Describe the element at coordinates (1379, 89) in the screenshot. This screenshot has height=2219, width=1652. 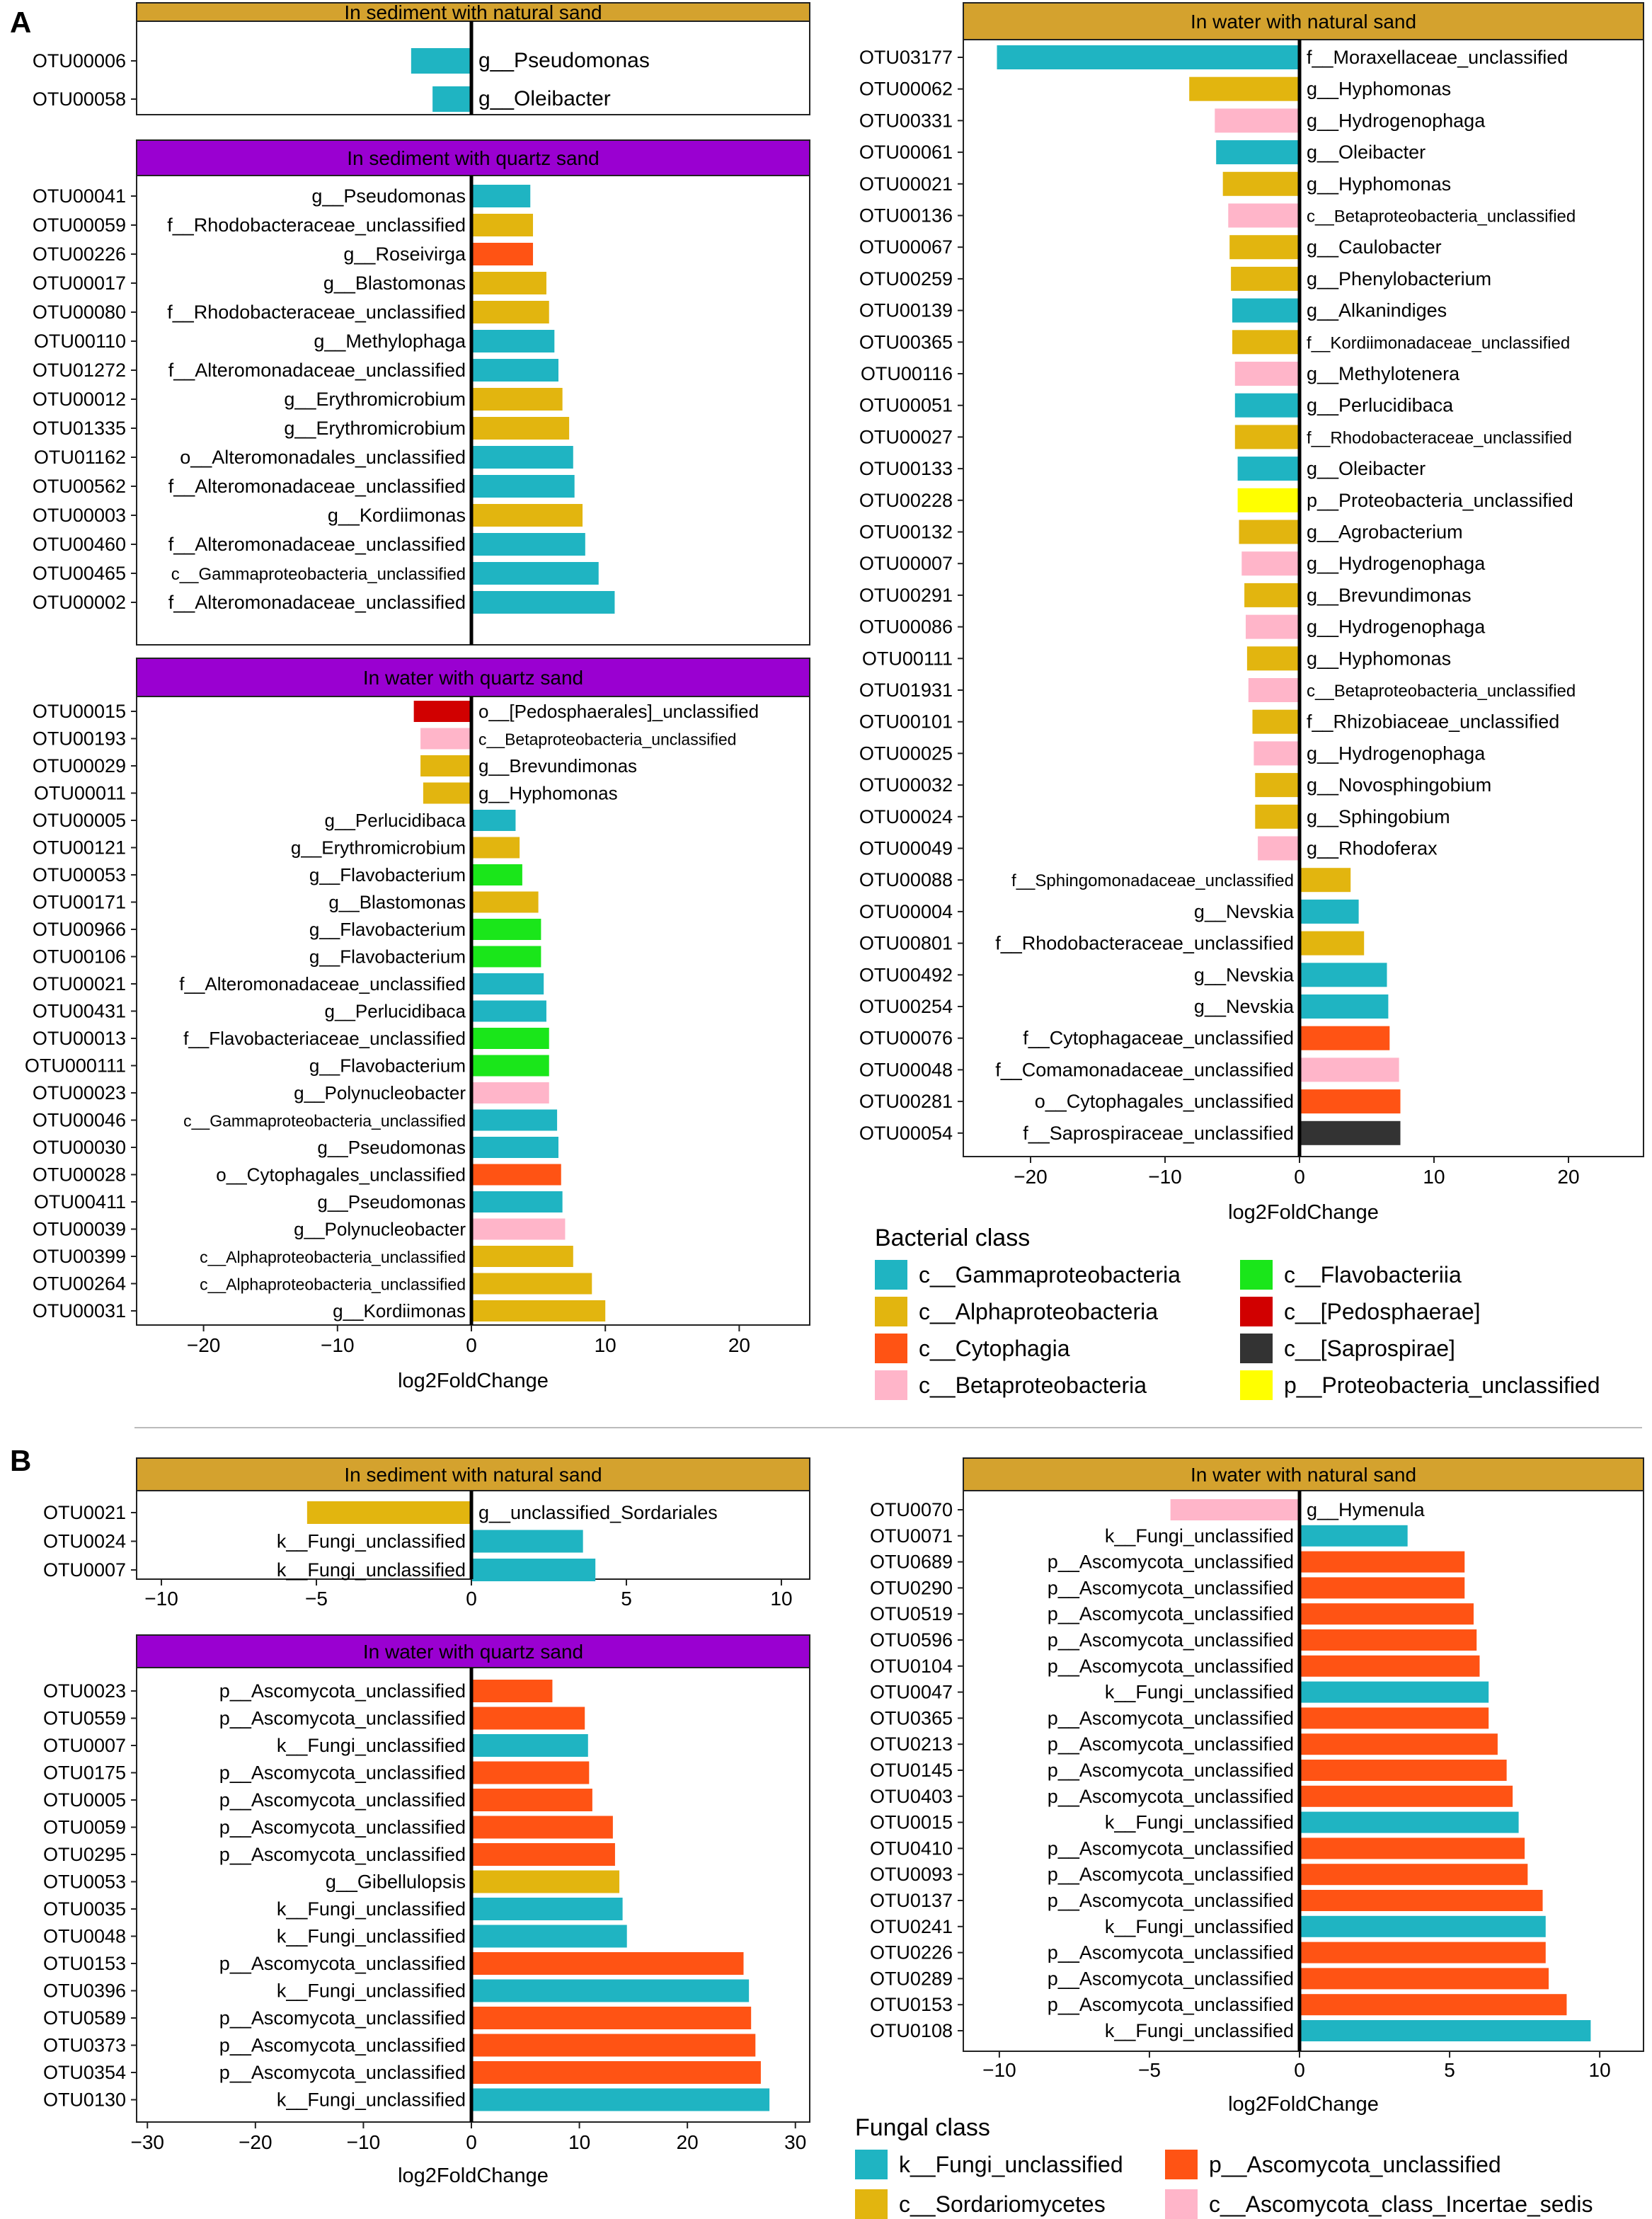
I see `chart-a4-taxon-label: g__Hyphomonas` at that location.